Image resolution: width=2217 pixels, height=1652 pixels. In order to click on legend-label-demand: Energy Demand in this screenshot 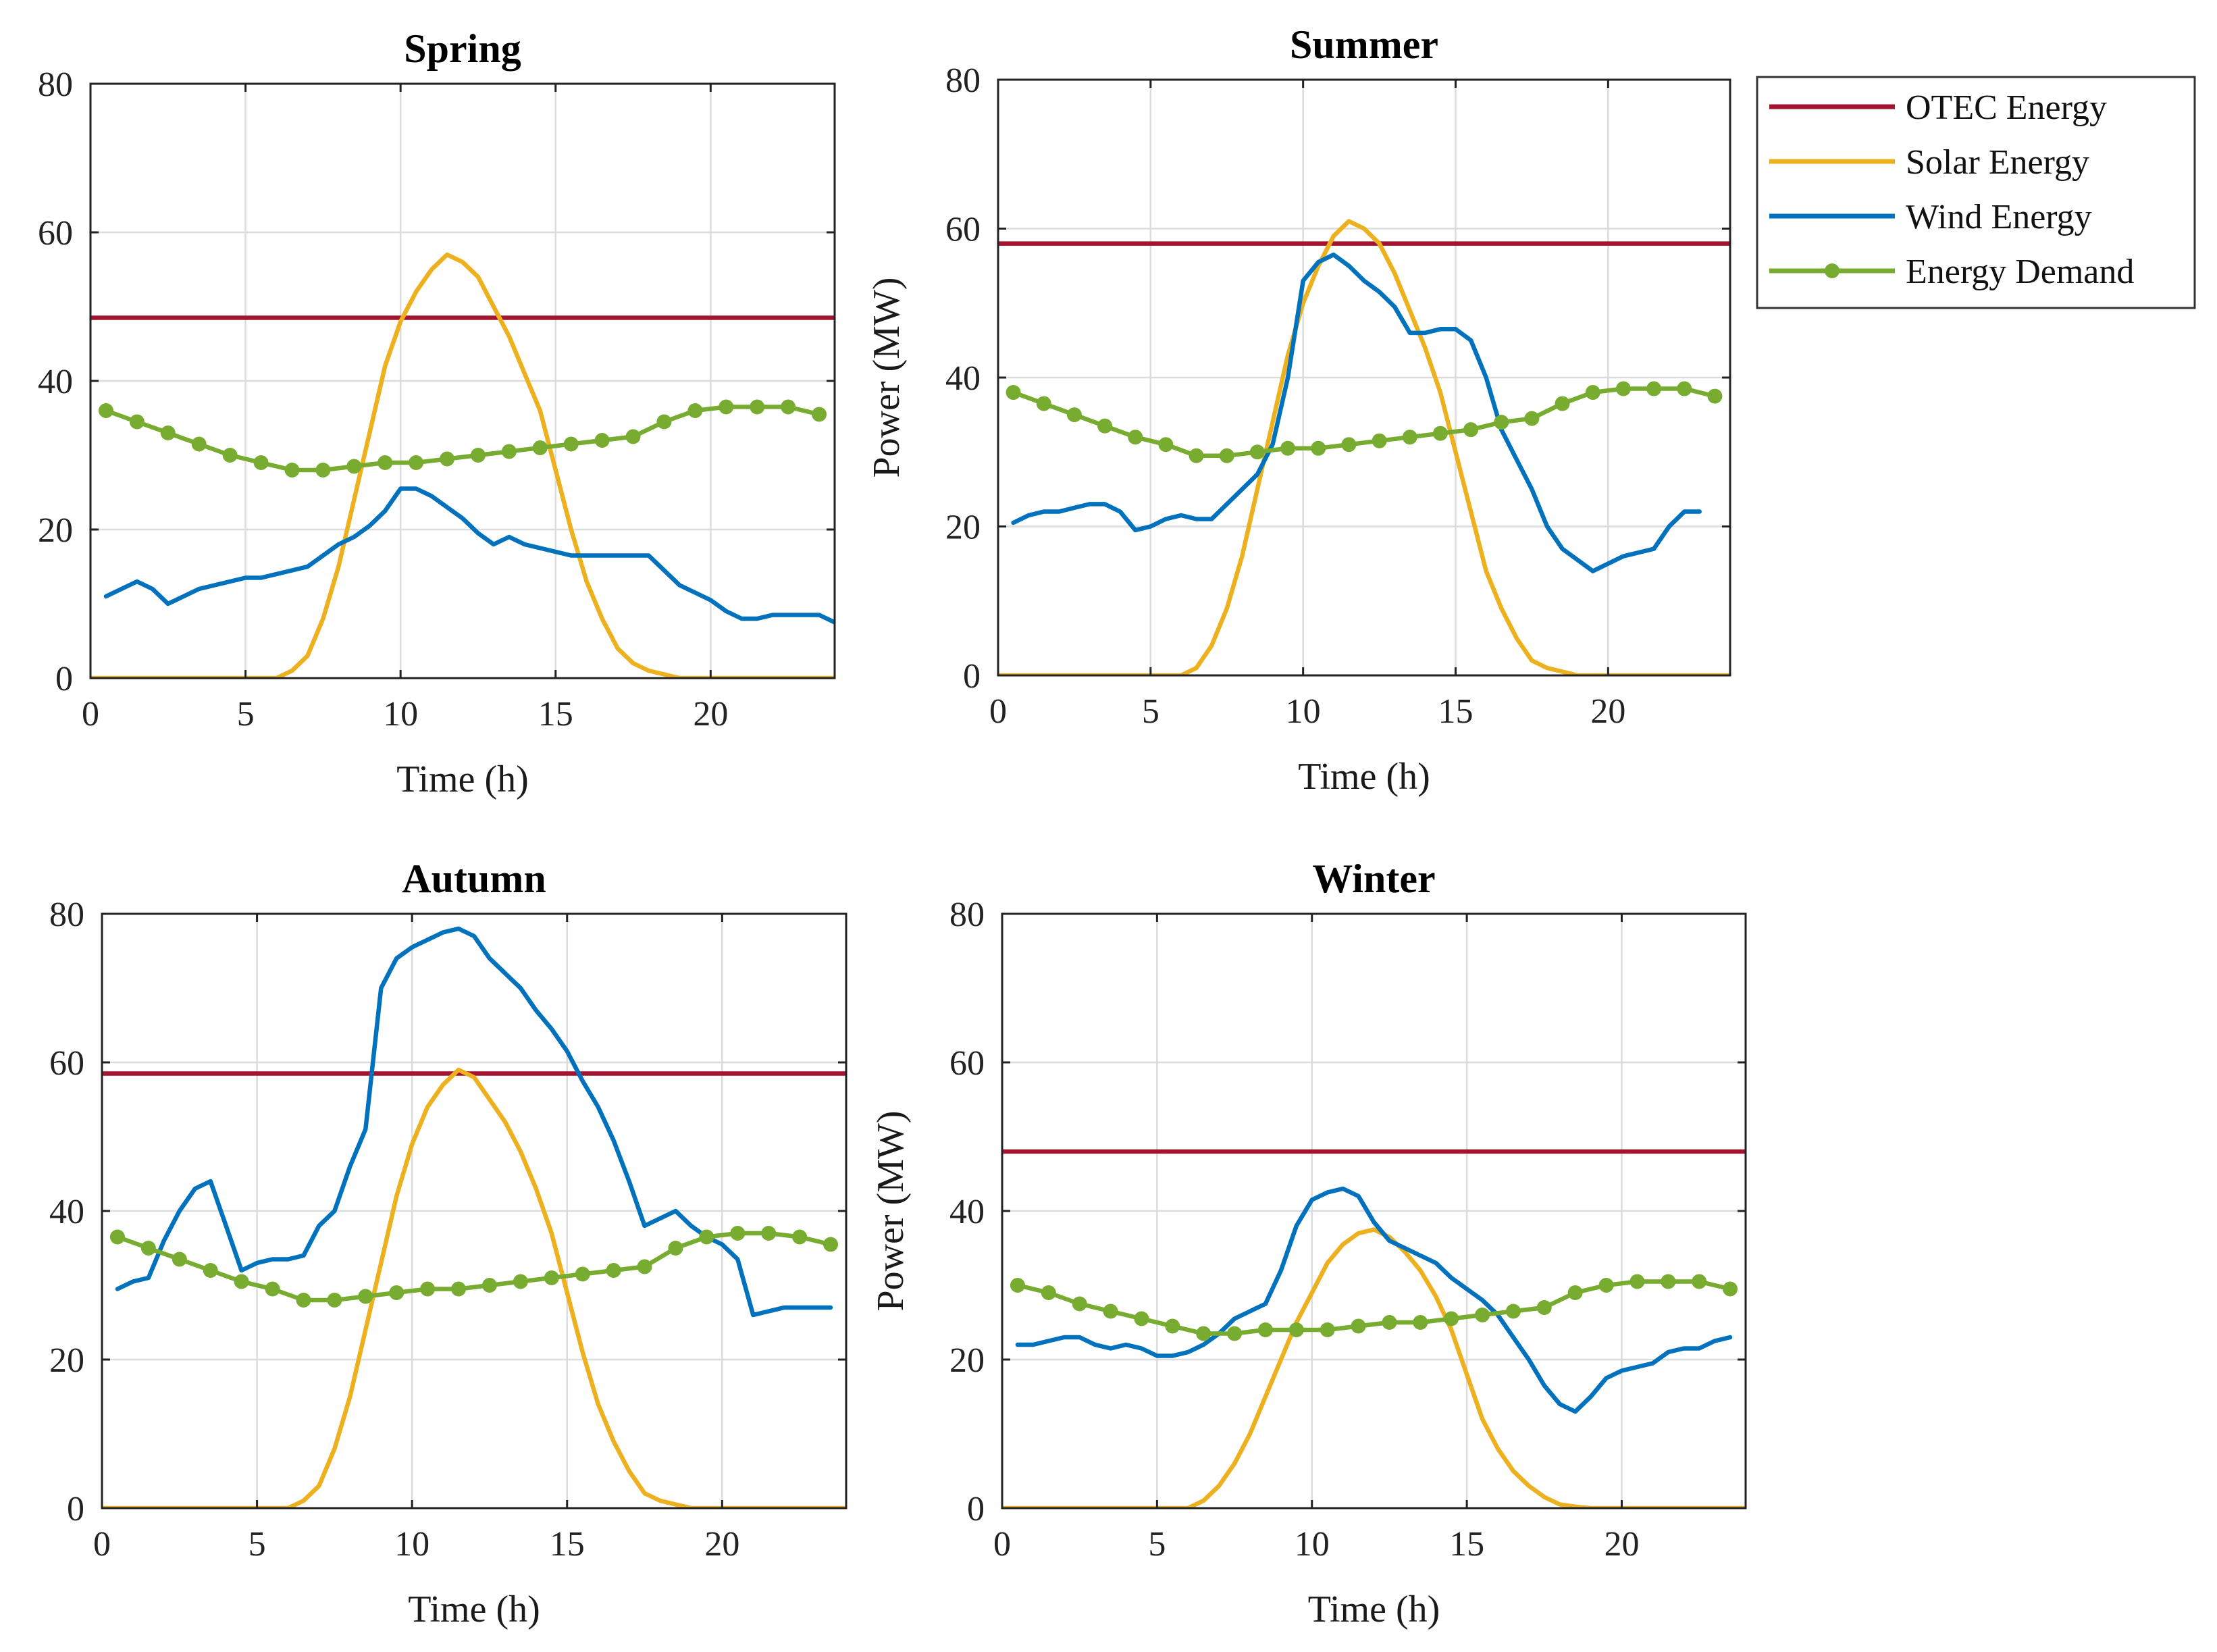, I will do `click(2020, 272)`.